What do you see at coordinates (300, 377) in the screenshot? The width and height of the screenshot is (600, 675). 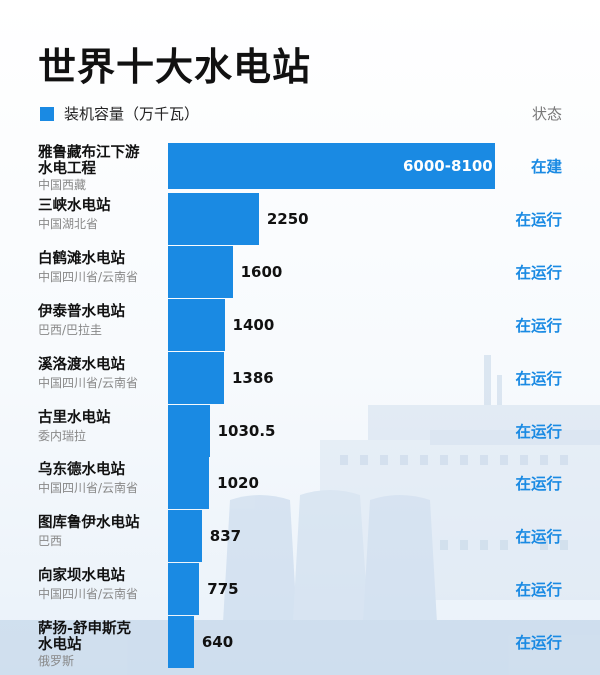 I see `chart-row: 溪洛渡水电站 中国四川省/云南省 1386 在运行` at bounding box center [300, 377].